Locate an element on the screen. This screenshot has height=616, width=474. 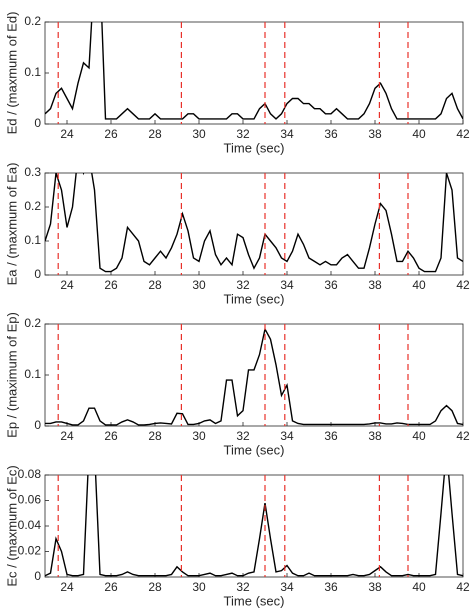
y-tick-label: 0.04 is located at coordinates (30, 525).